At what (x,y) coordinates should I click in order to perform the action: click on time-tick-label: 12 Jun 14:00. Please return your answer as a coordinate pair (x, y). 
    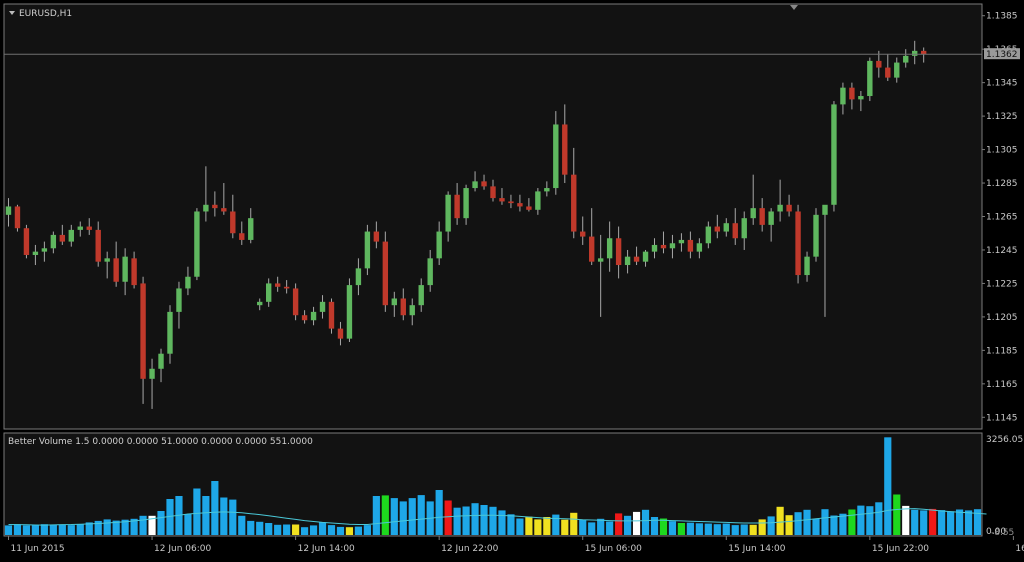
    Looking at the image, I should click on (326, 549).